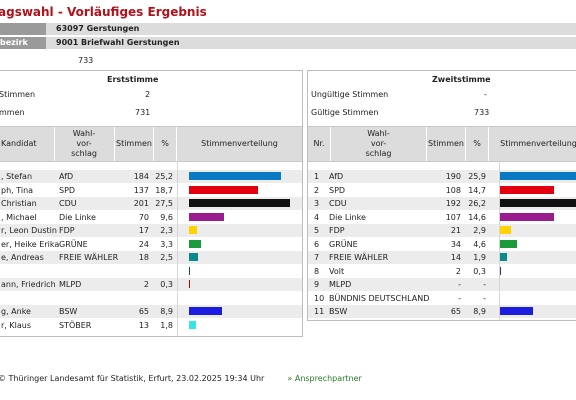 The height and width of the screenshot is (400, 576). What do you see at coordinates (166, 257) in the screenshot?
I see `prozent-cell: 2,5` at bounding box center [166, 257].